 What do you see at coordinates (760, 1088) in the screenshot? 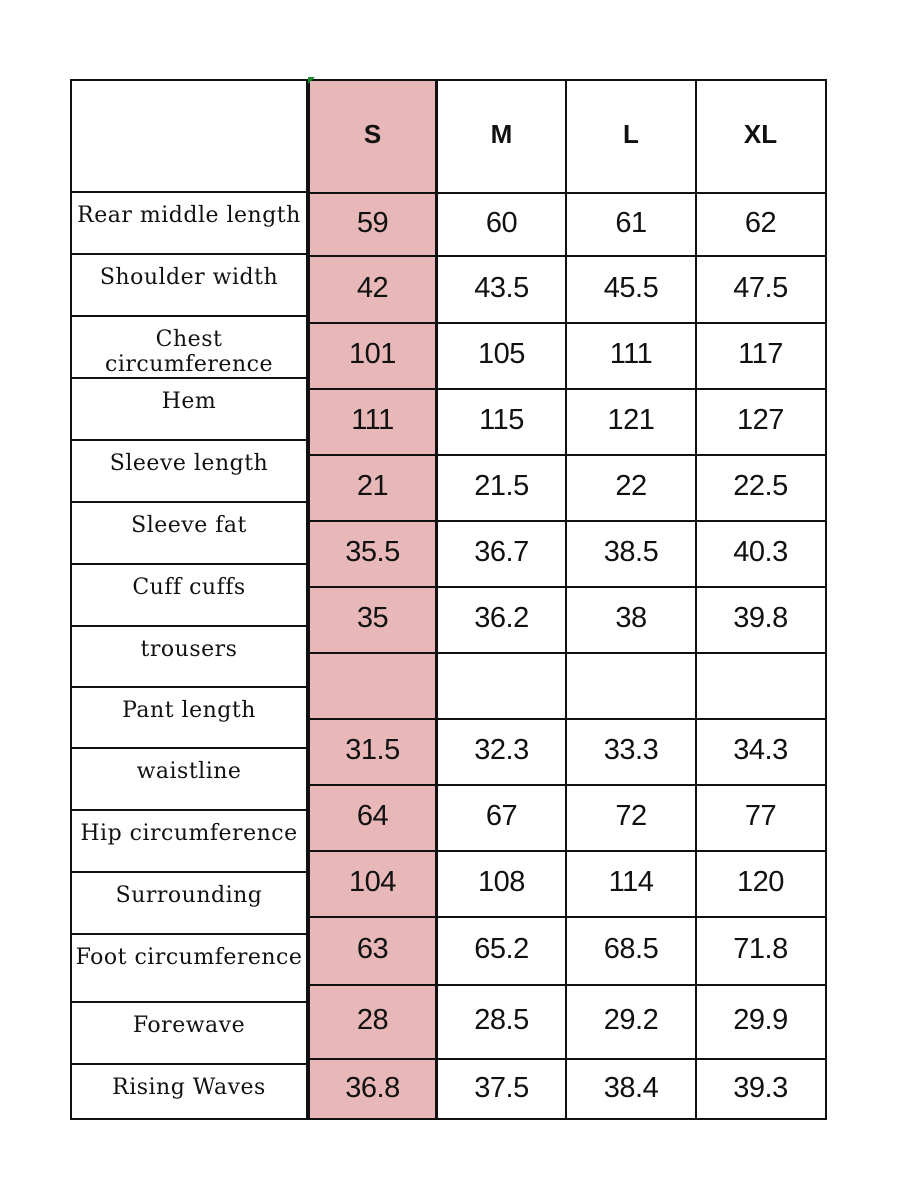
I see `size-value-cell: 39.3` at bounding box center [760, 1088].